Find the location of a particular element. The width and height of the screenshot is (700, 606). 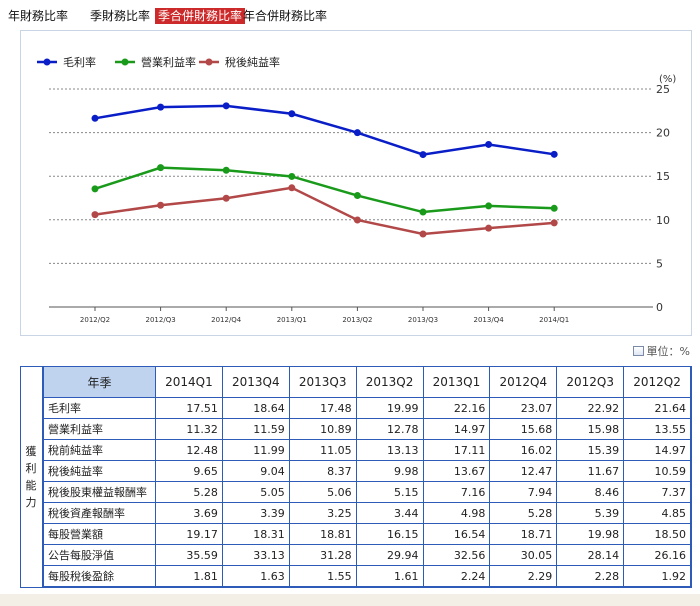

table-cell: 13.13 is located at coordinates (389, 450).